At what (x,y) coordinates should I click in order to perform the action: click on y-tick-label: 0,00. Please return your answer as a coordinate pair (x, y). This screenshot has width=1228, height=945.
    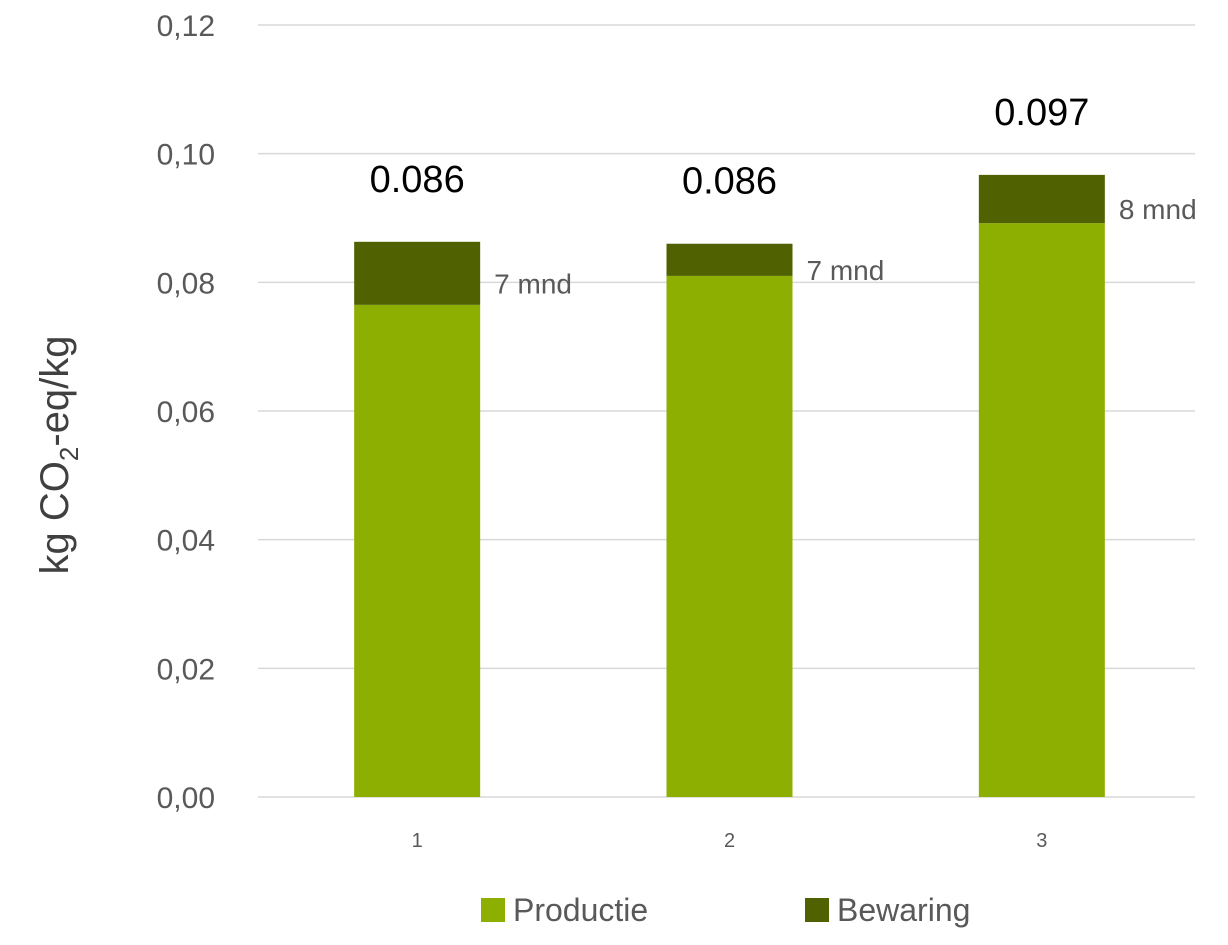
    Looking at the image, I should click on (186, 798).